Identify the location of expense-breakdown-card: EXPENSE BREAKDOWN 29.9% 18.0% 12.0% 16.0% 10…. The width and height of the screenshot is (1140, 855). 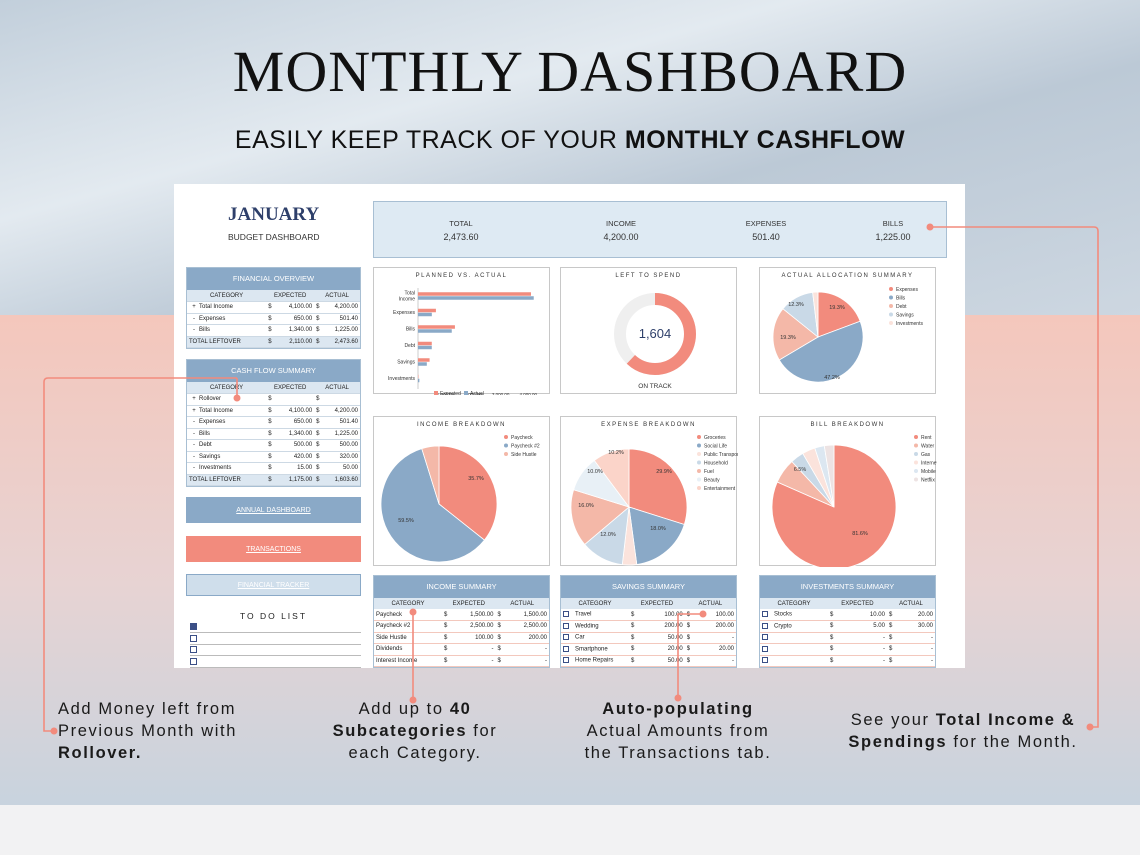
(649, 491).